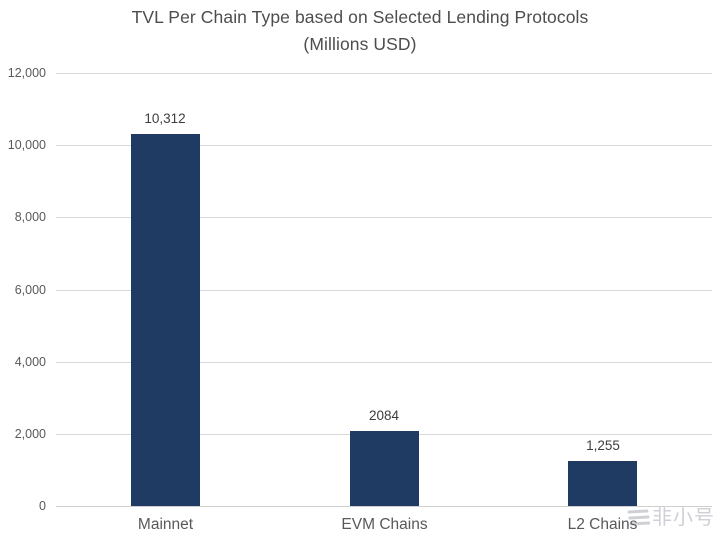  Describe the element at coordinates (360, 44) in the screenshot. I see `chart-title-line2: (Millions USD)` at that location.